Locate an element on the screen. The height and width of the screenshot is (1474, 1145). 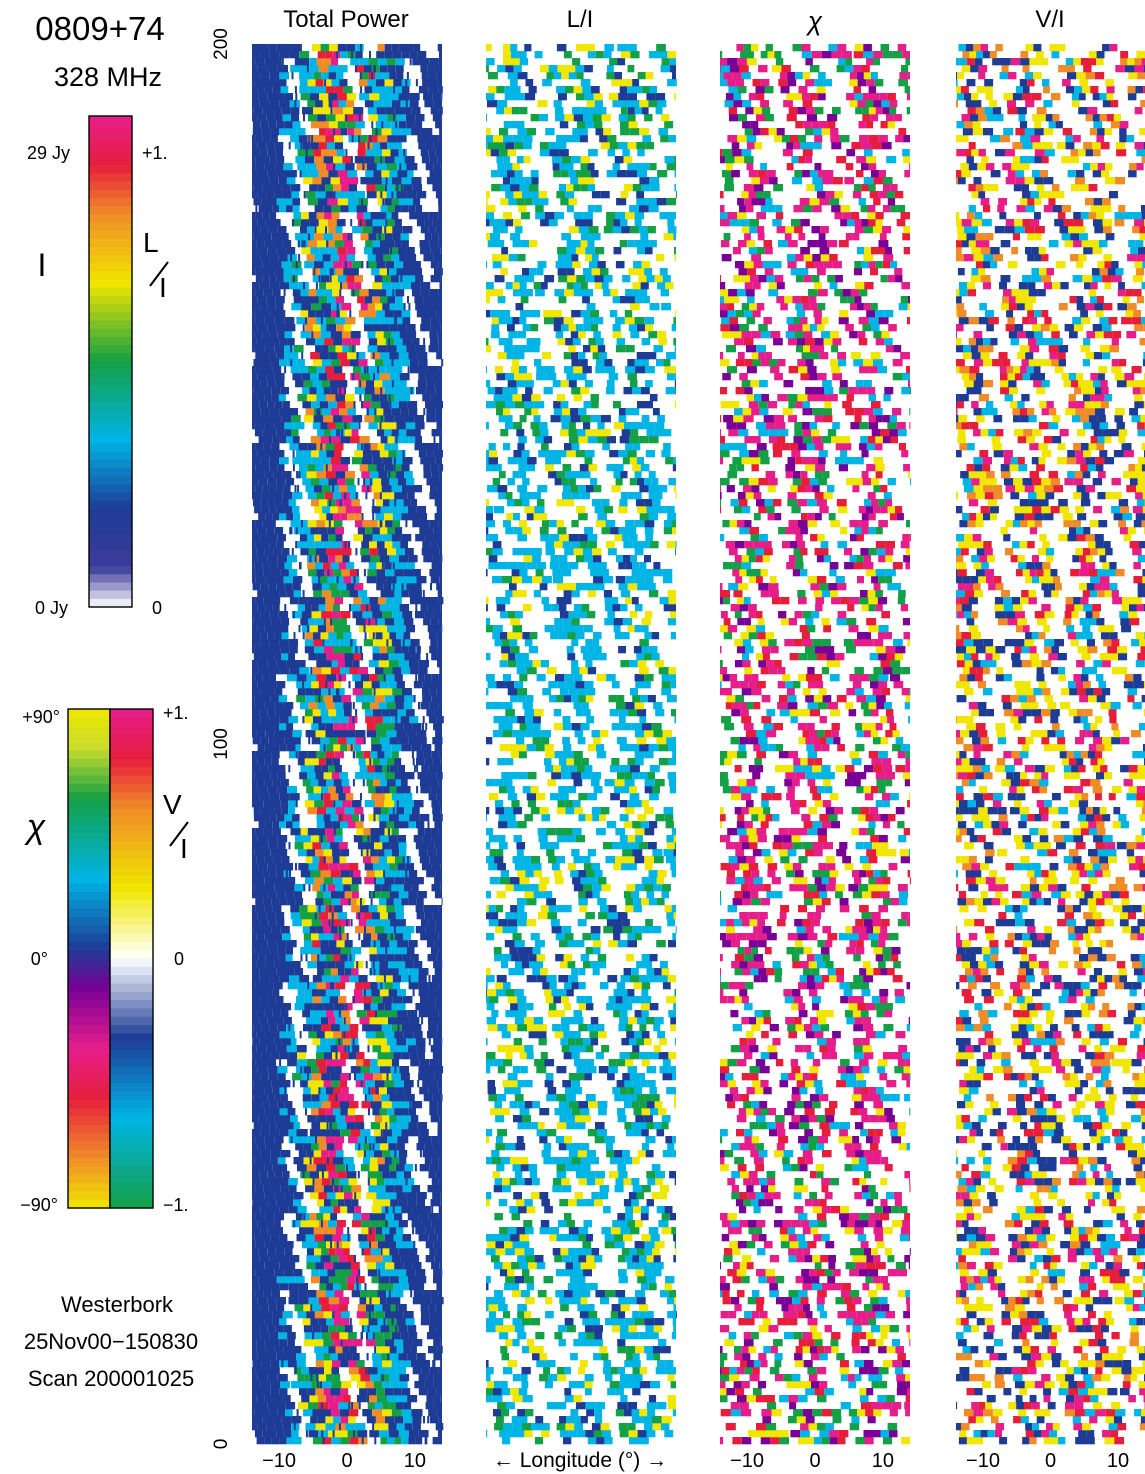
x-axis-label: ← Longitude (°) → is located at coordinates (580, 1460).